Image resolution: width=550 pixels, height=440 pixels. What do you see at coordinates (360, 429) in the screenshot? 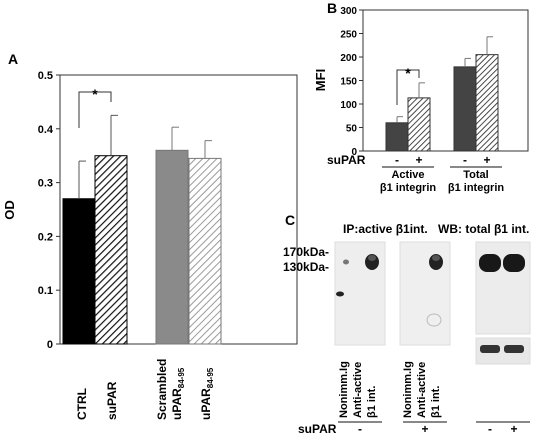
I see `lane-condition-1: -` at bounding box center [360, 429].